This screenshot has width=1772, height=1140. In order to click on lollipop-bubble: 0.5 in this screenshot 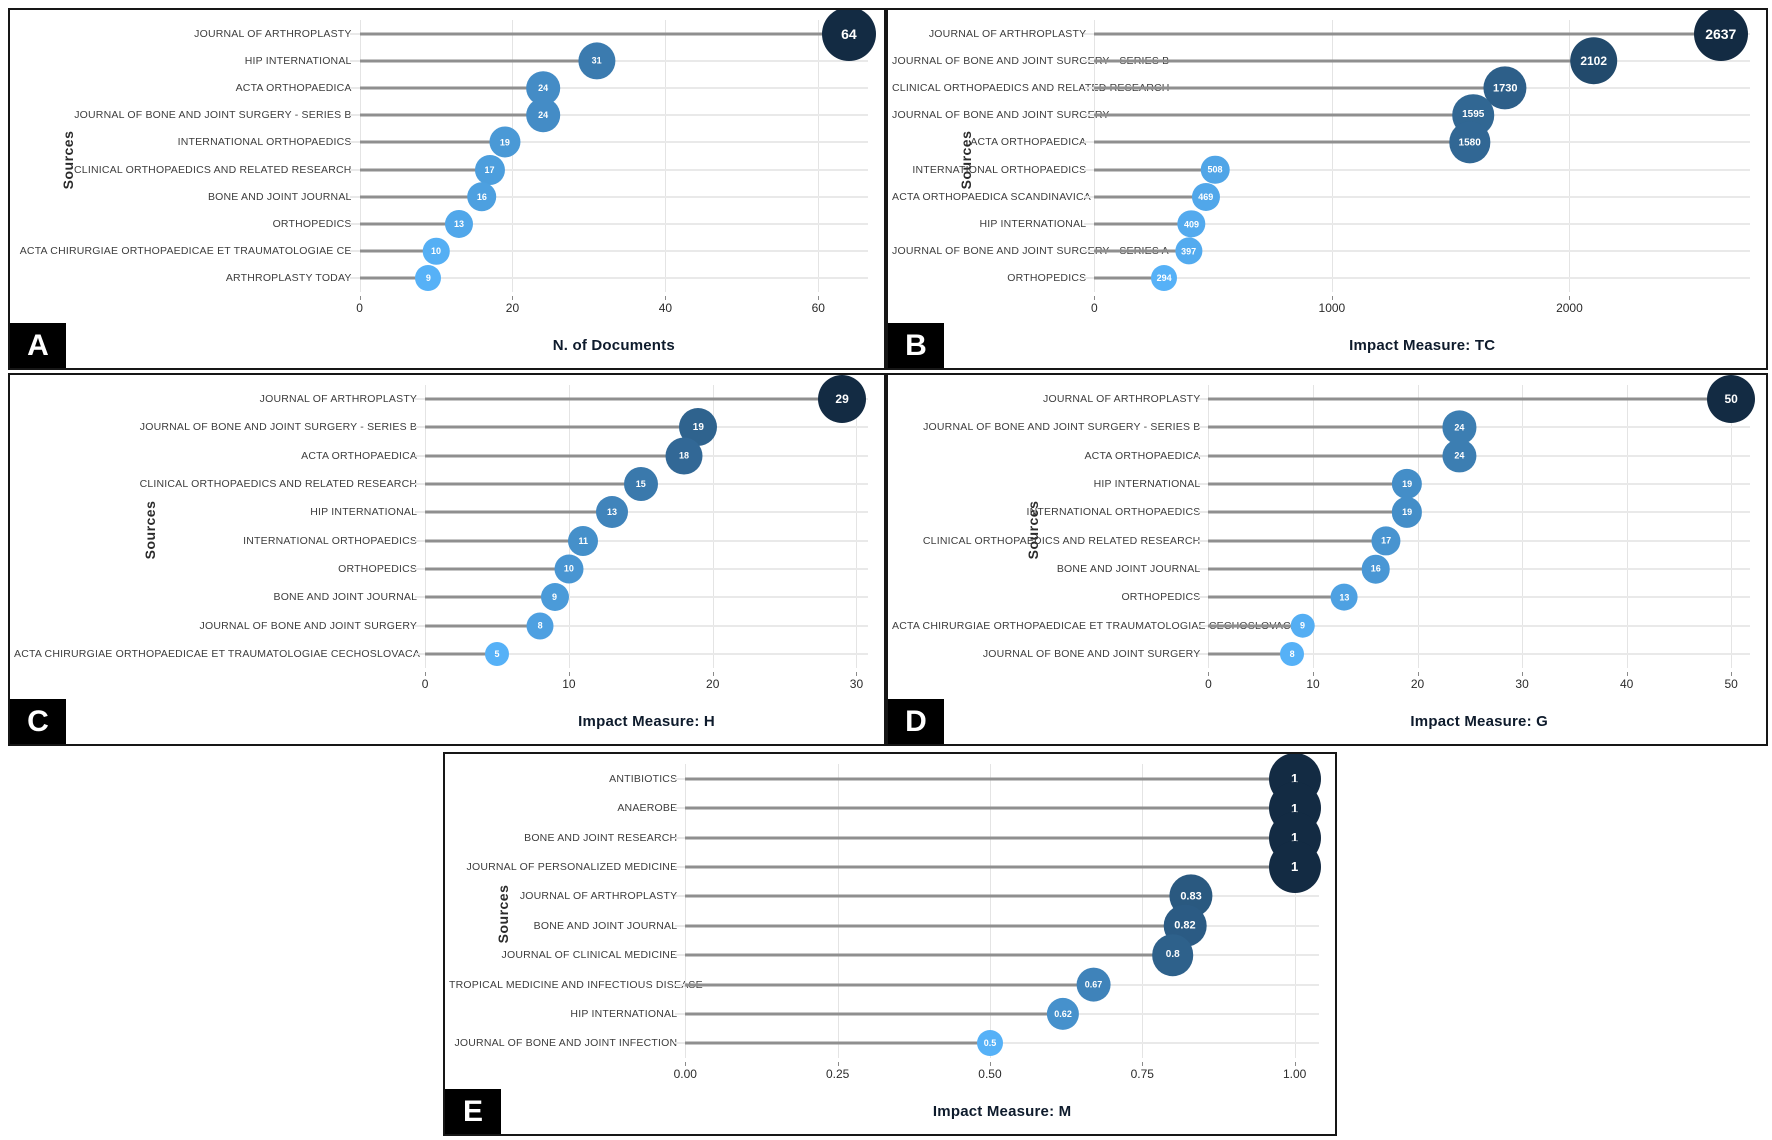, I will do `click(989, 1043)`.